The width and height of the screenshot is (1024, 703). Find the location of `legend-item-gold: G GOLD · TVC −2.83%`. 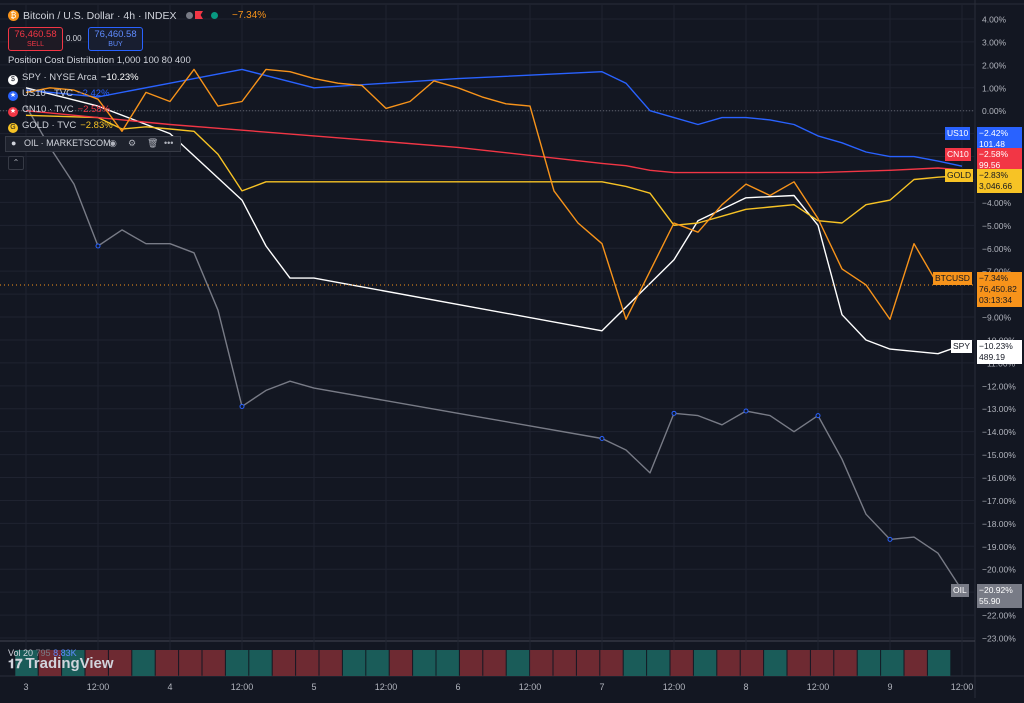

legend-item-gold: G GOLD · TVC −2.83% is located at coordinates (60, 126).